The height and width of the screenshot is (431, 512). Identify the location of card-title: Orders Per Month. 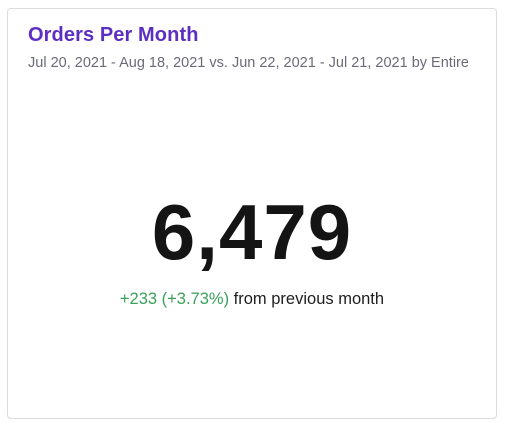
(113, 35).